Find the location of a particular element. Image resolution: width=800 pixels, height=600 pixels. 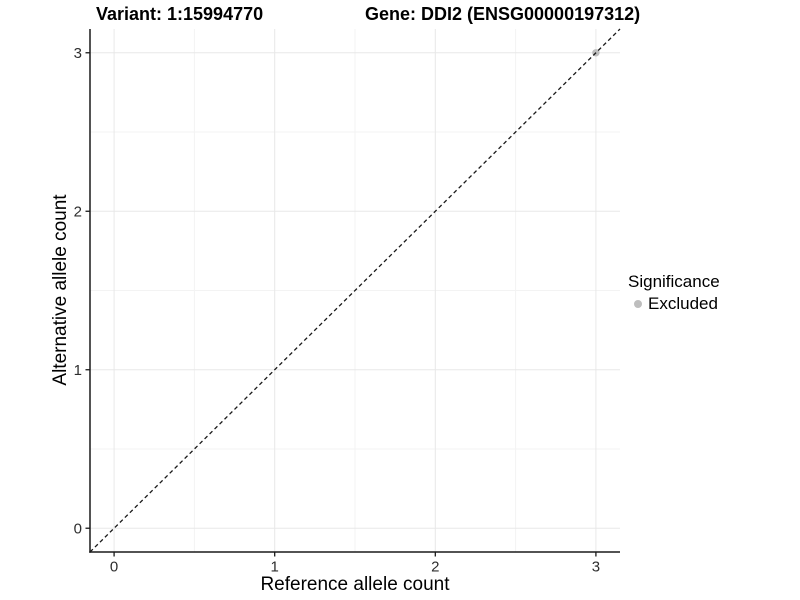

x-tick-label: 1 is located at coordinates (275, 567).